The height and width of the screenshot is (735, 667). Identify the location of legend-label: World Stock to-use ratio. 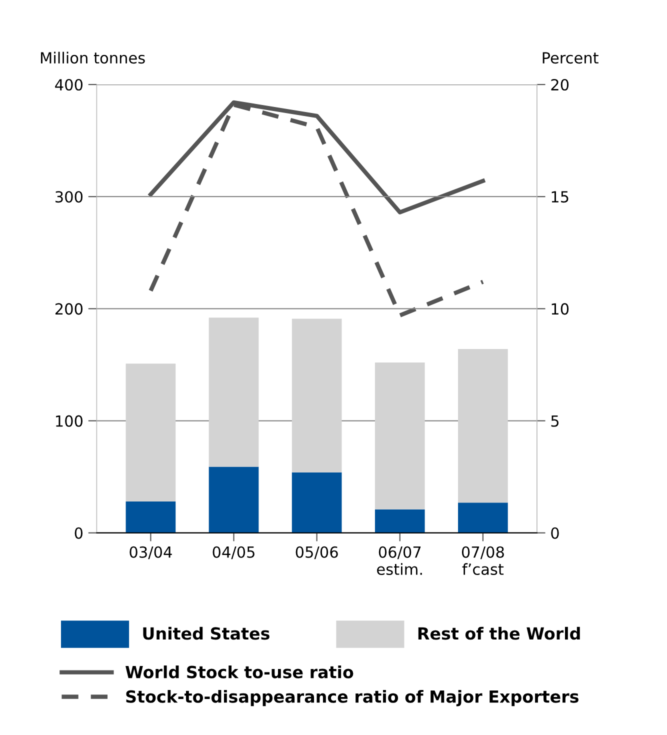
(240, 671).